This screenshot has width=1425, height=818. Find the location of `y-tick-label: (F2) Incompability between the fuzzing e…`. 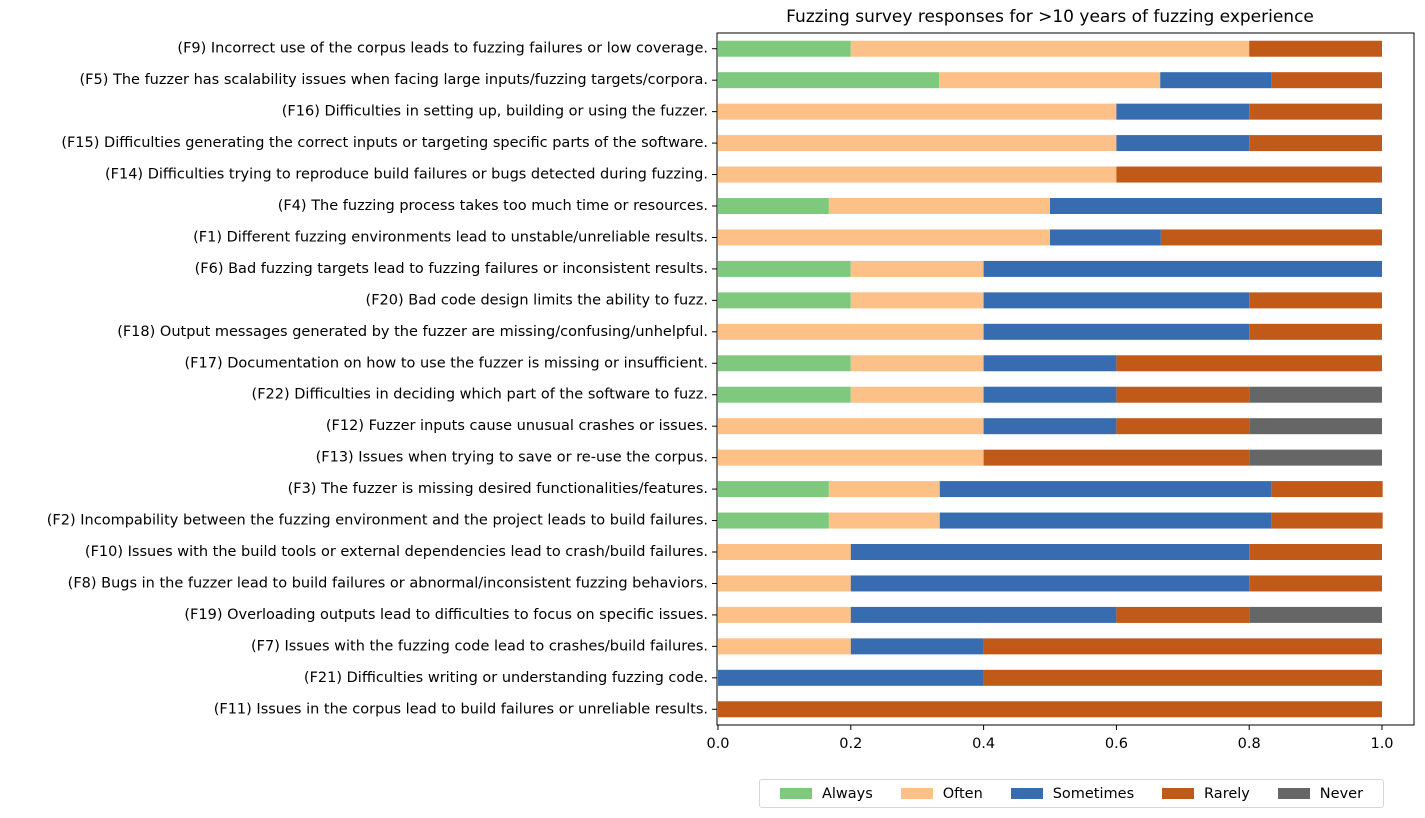

y-tick-label: (F2) Incompability between the fuzzing e… is located at coordinates (377, 521).